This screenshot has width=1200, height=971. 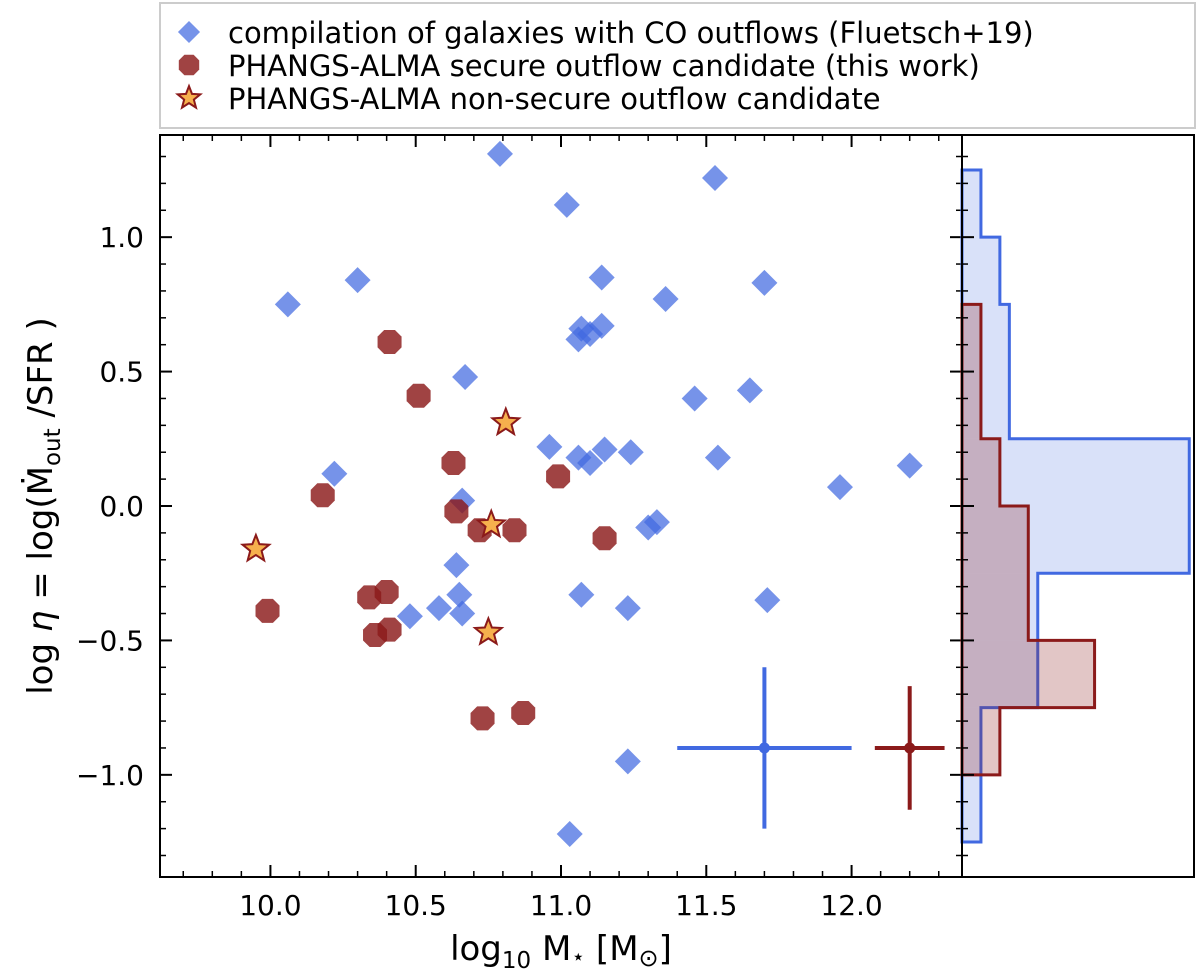 I want to click on x-axis-label: log10 M⋆ [M⊙], so click(x=561, y=950).